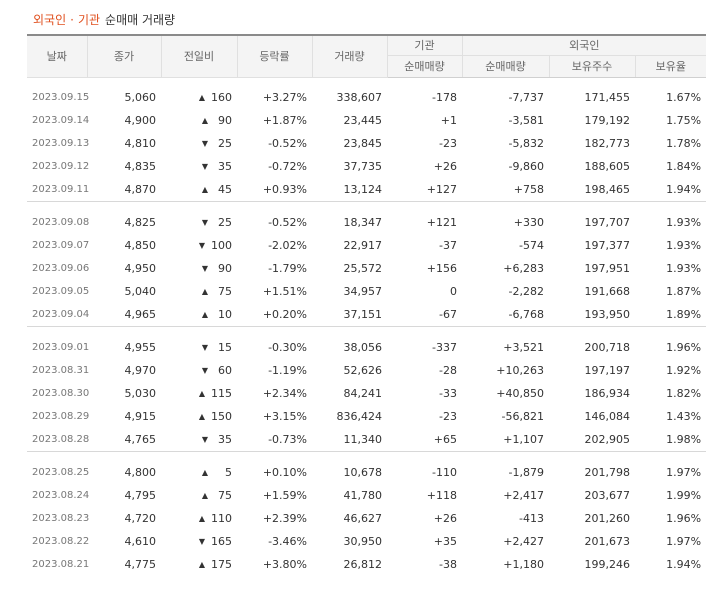 The image size is (714, 600). What do you see at coordinates (684, 143) in the screenshot?
I see `cell-foreign-ratio: 1.78%` at bounding box center [684, 143].